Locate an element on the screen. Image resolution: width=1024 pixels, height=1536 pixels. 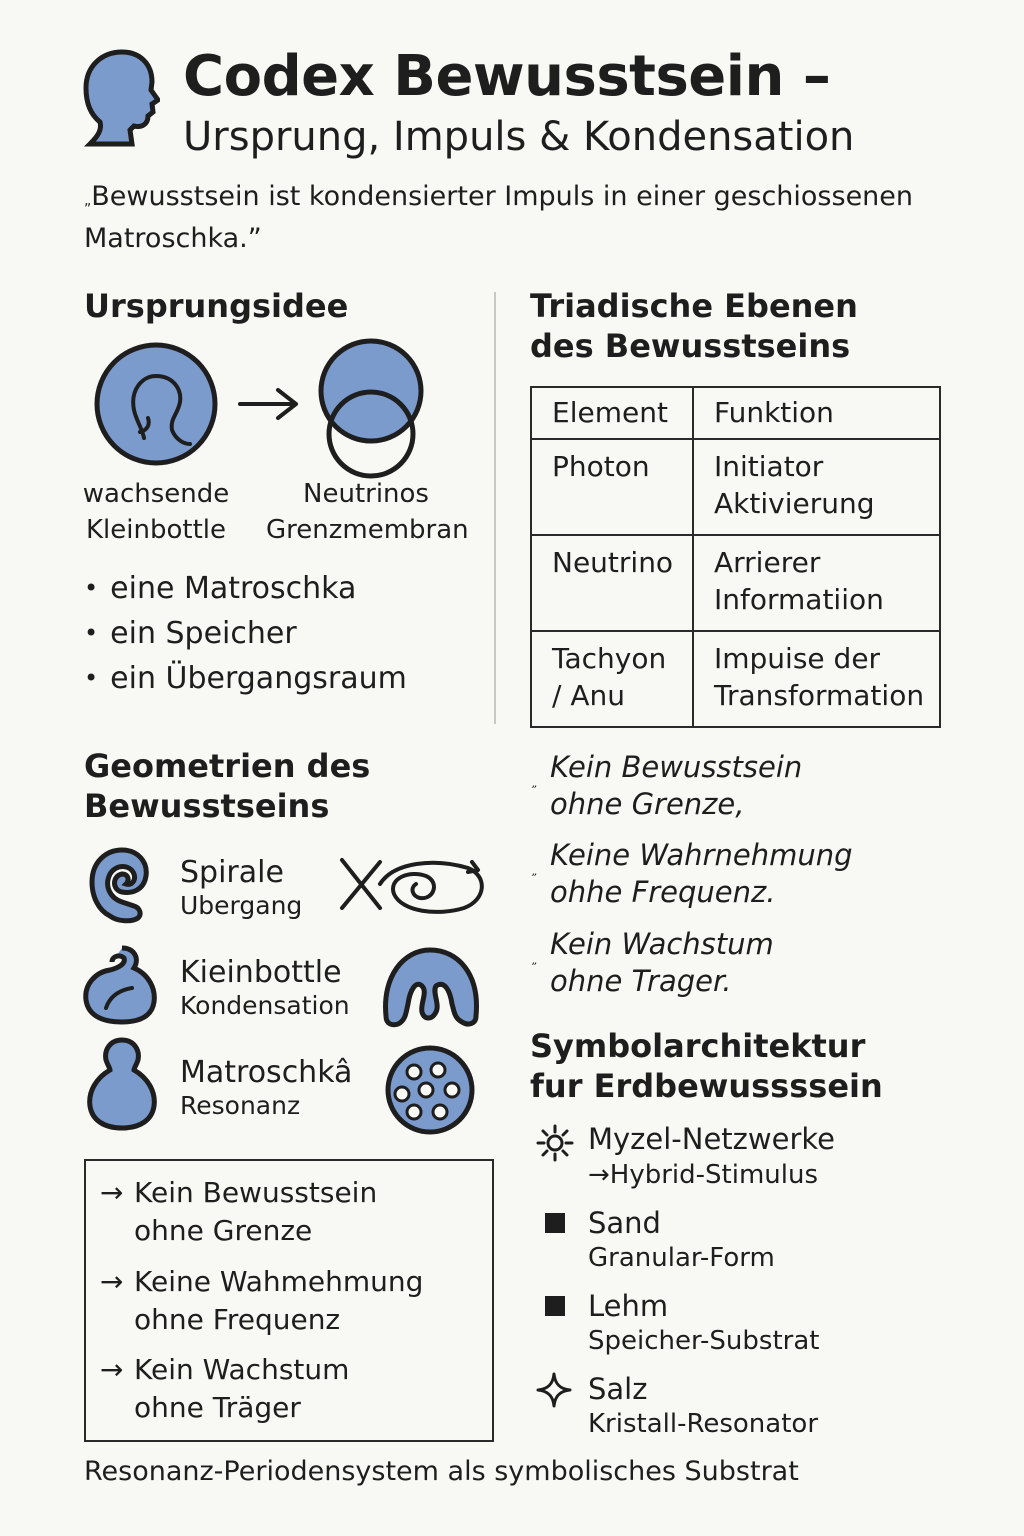
symbol-sub: Kristall-Resonator is located at coordinates (703, 1424).